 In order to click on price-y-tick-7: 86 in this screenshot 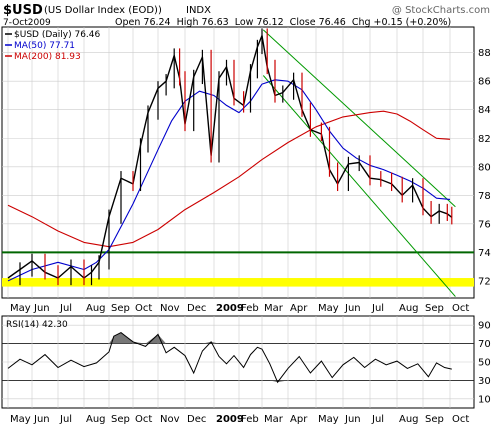, I will do `click(484, 82)`.